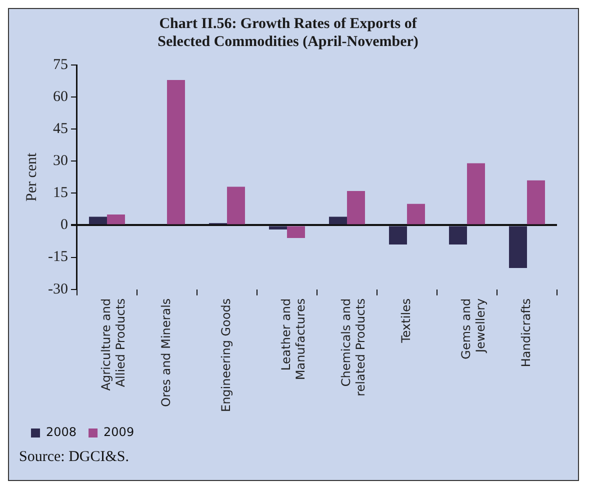 The height and width of the screenshot is (491, 589). Describe the element at coordinates (353, 347) in the screenshot. I see `x-tick-label: Chemicals and related Products` at that location.